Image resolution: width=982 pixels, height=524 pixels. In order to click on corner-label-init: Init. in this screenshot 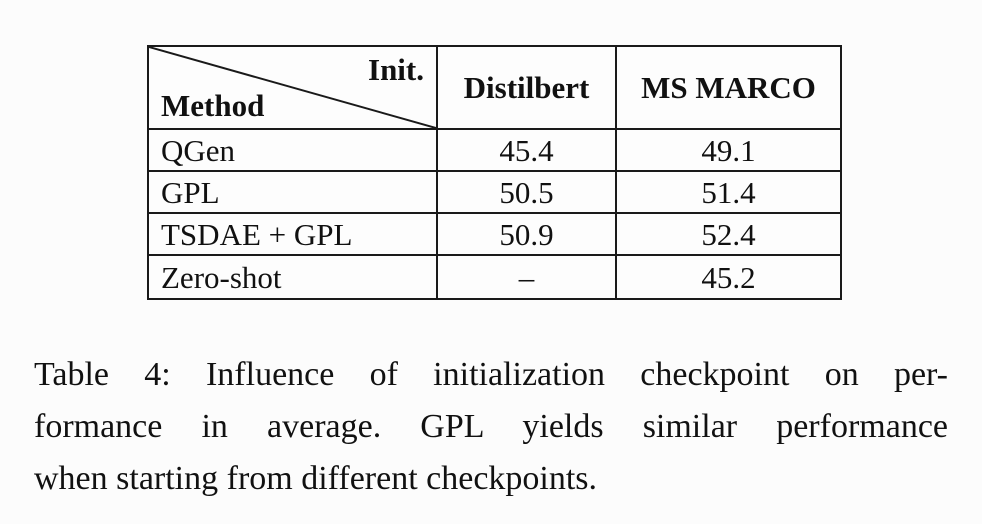, I will do `click(396, 69)`.